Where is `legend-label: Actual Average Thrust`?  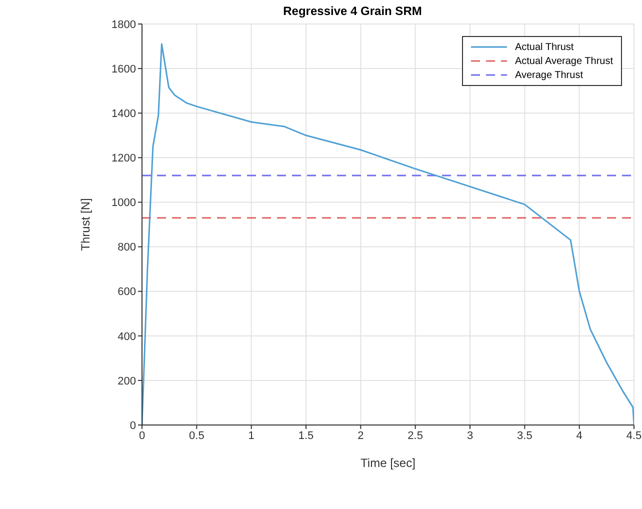
legend-label: Actual Average Thrust is located at coordinates (563, 61).